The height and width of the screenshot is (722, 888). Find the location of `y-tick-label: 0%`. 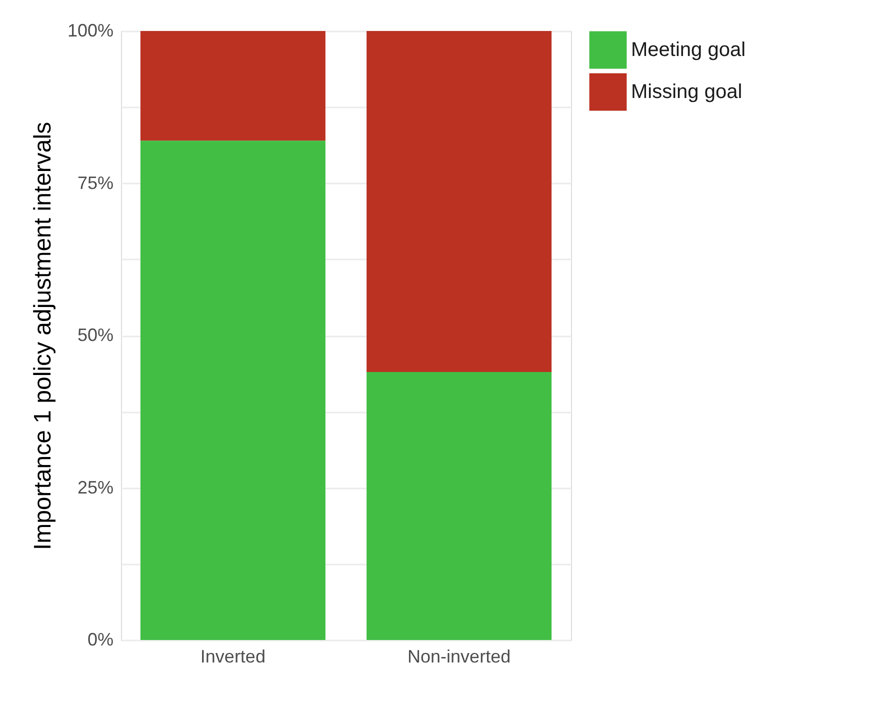

y-tick-label: 0% is located at coordinates (100, 640).